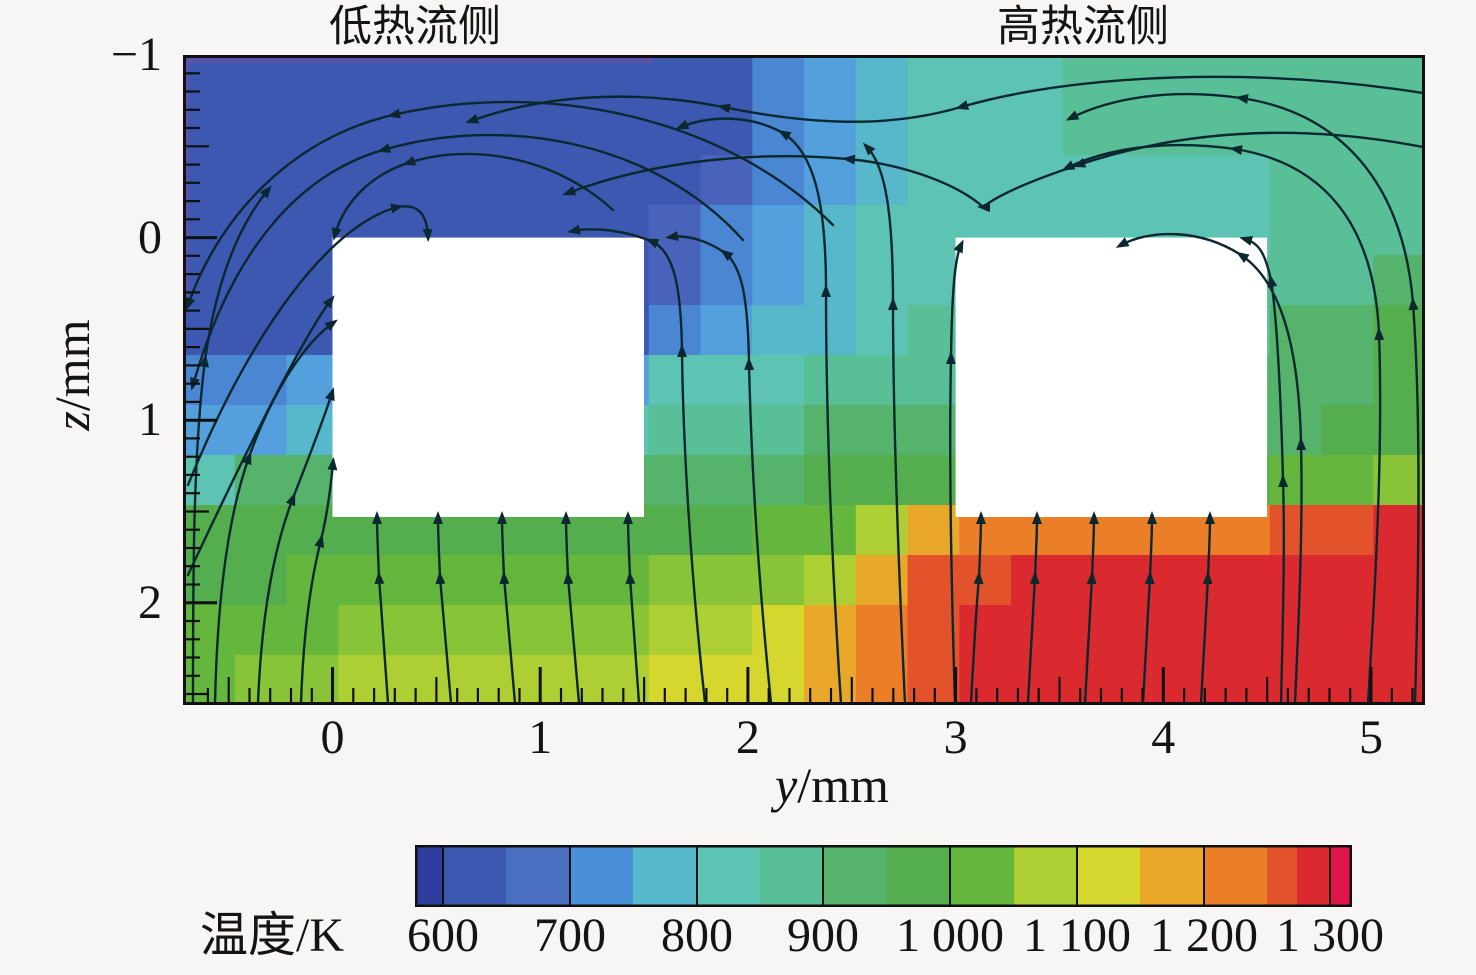  Describe the element at coordinates (72, 421) in the screenshot. I see `z-axis-symbol: z` at that location.